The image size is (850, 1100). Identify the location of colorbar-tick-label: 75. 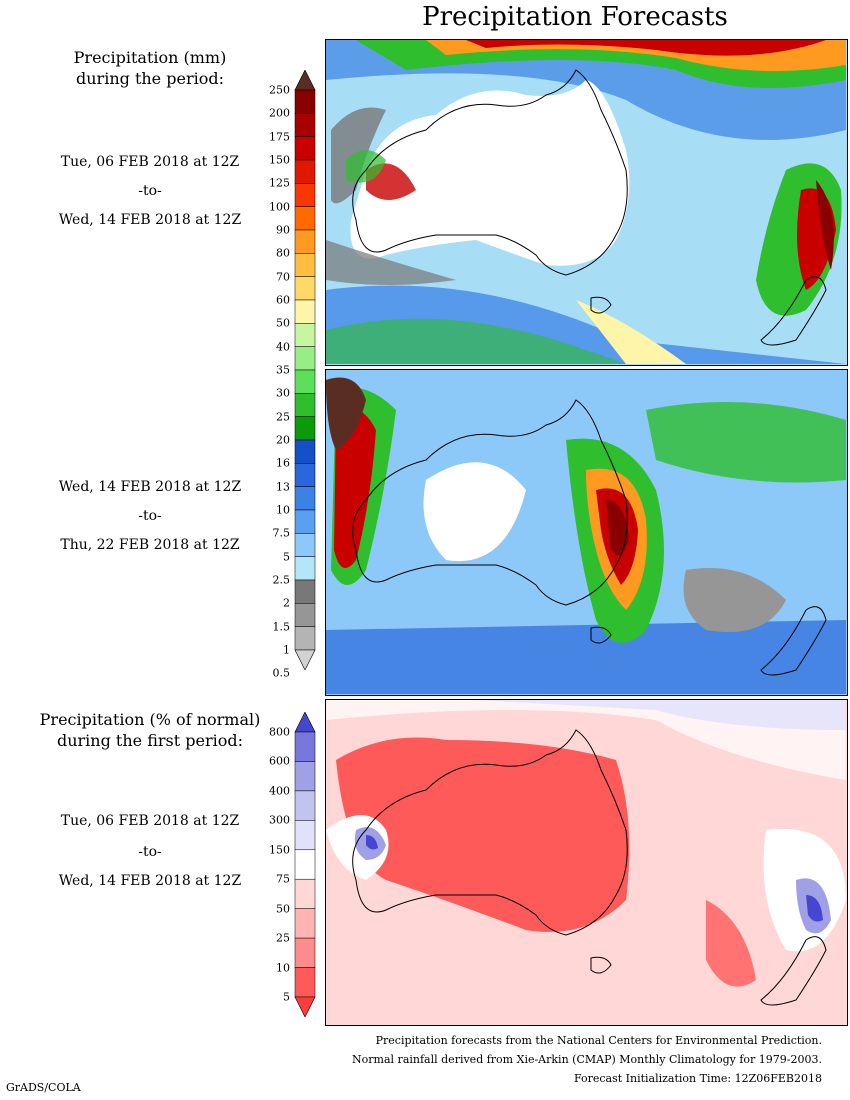
(283, 879).